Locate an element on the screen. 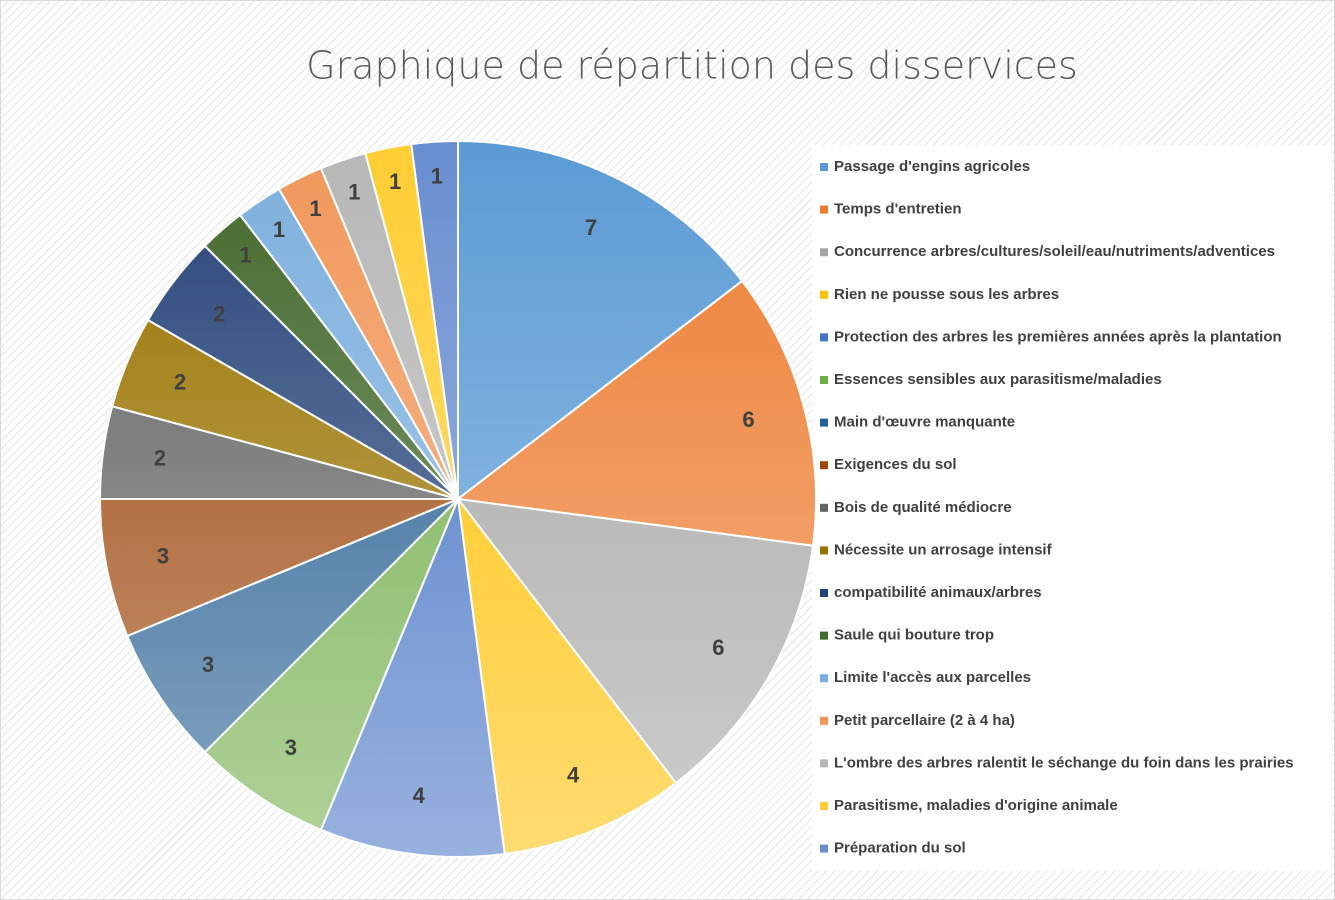  legend-label: Préparation du sol is located at coordinates (900, 848).